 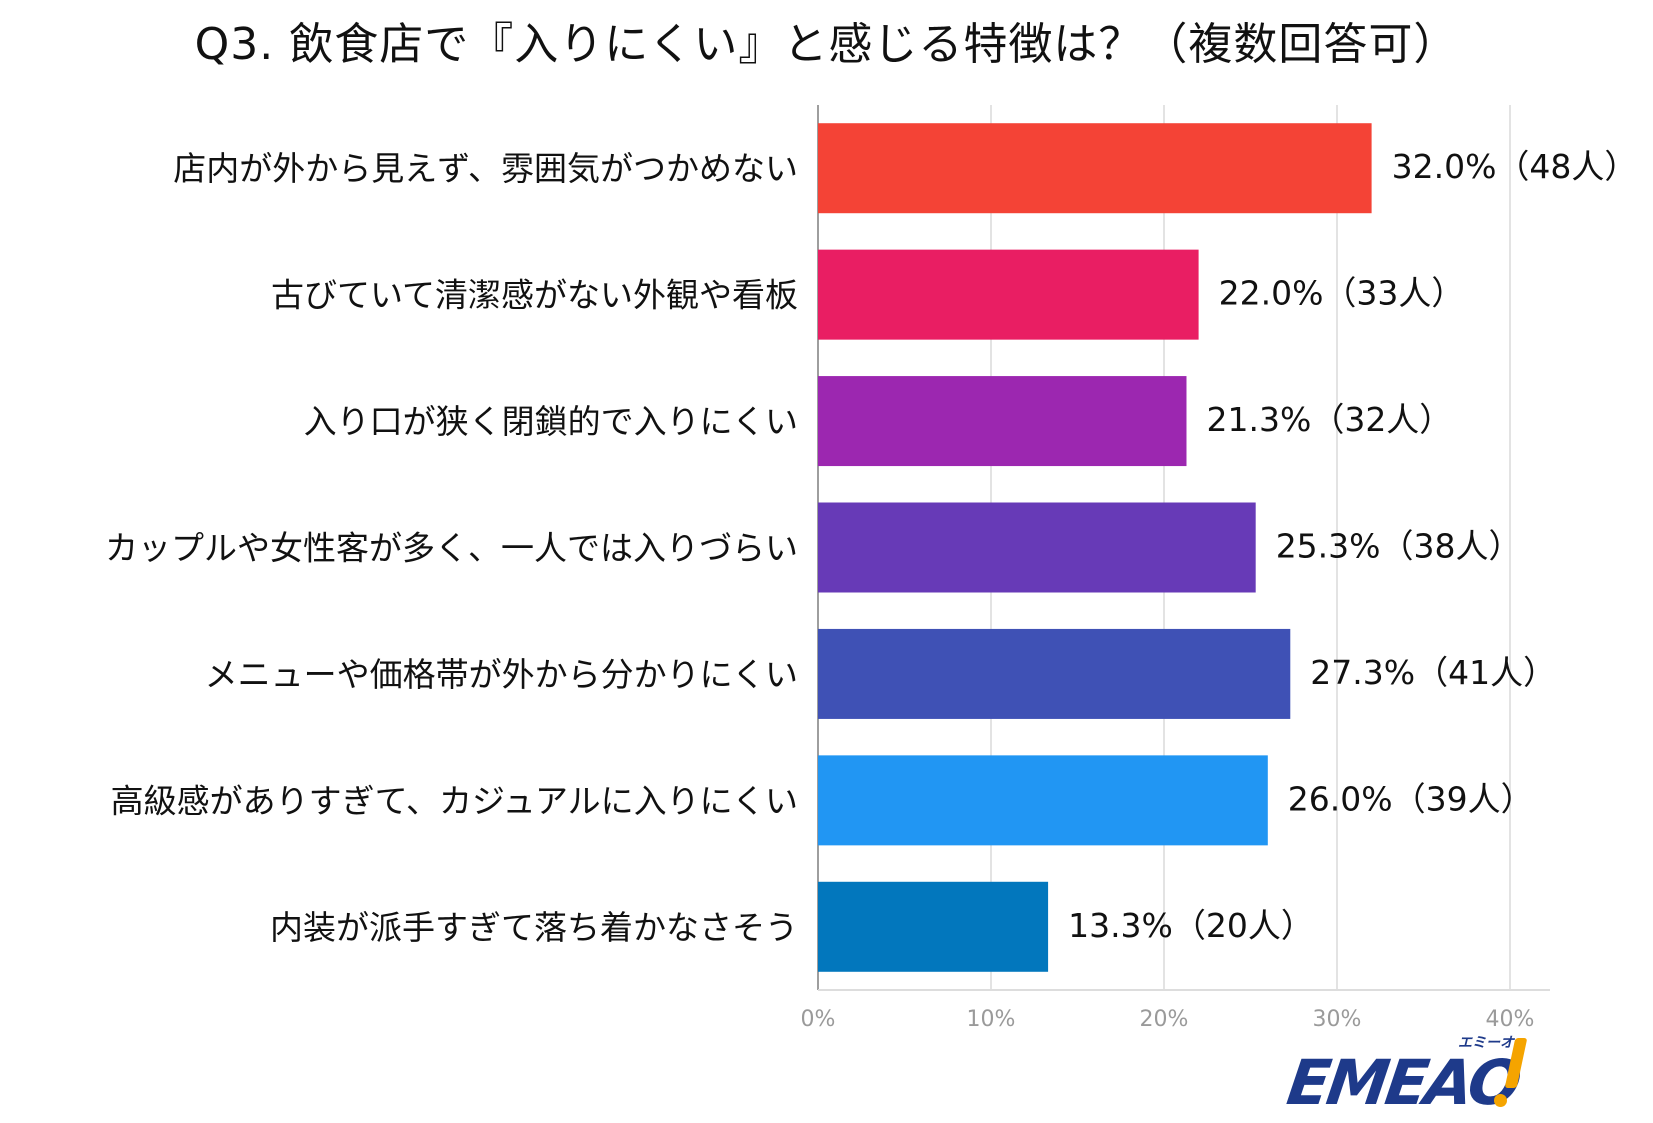 What do you see at coordinates (1500, 1100) in the screenshot?
I see `logo-exclamation-dot` at bounding box center [1500, 1100].